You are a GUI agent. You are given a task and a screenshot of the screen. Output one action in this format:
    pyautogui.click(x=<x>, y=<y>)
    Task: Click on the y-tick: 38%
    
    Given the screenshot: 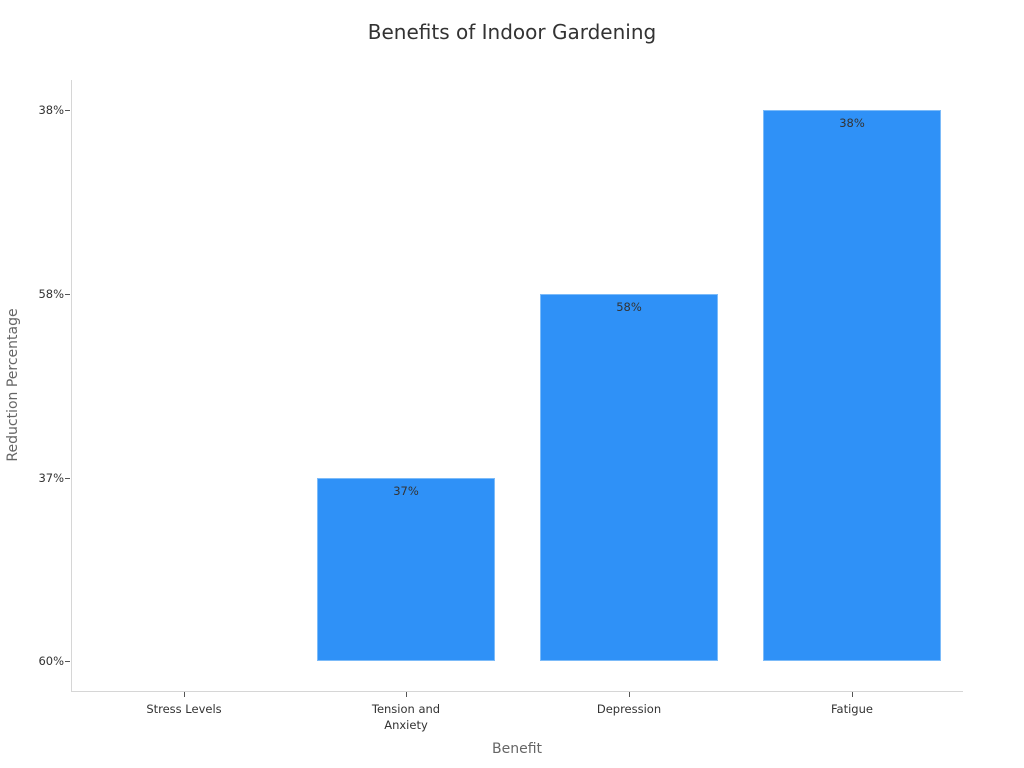 What is the action you would take?
    pyautogui.click(x=35, y=113)
    